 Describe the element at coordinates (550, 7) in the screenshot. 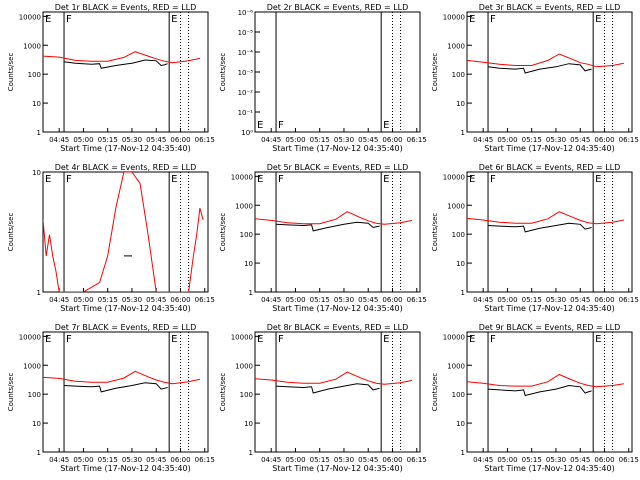

I see `panel-title: Det 3r BLACK = Events, RED = LLD` at that location.